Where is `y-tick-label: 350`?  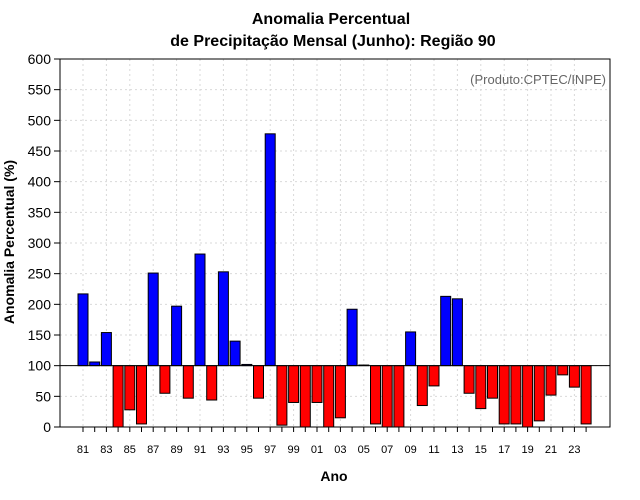
y-tick-label: 350 is located at coordinates (40, 212).